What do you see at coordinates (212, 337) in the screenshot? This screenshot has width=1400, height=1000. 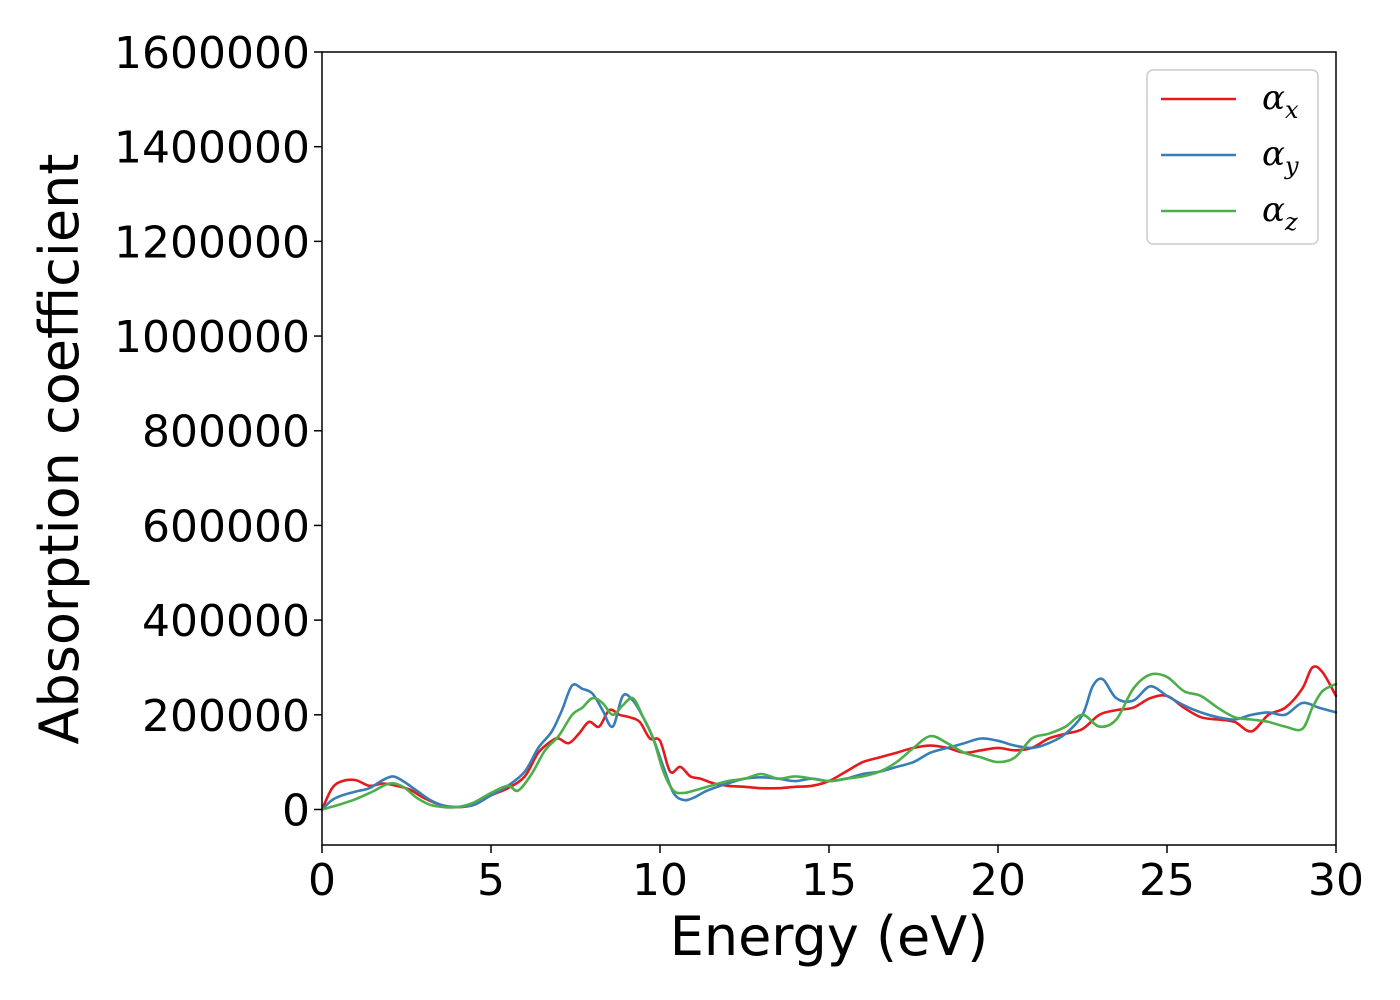 I see `y-tick-label: 1000000` at bounding box center [212, 337].